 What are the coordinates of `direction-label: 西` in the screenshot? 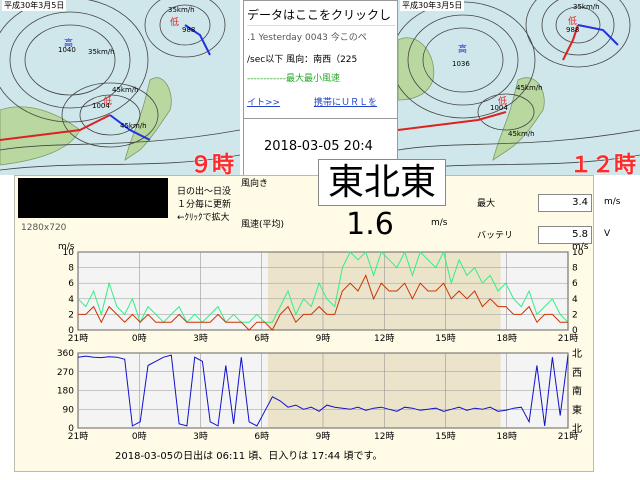 It's located at (577, 373).